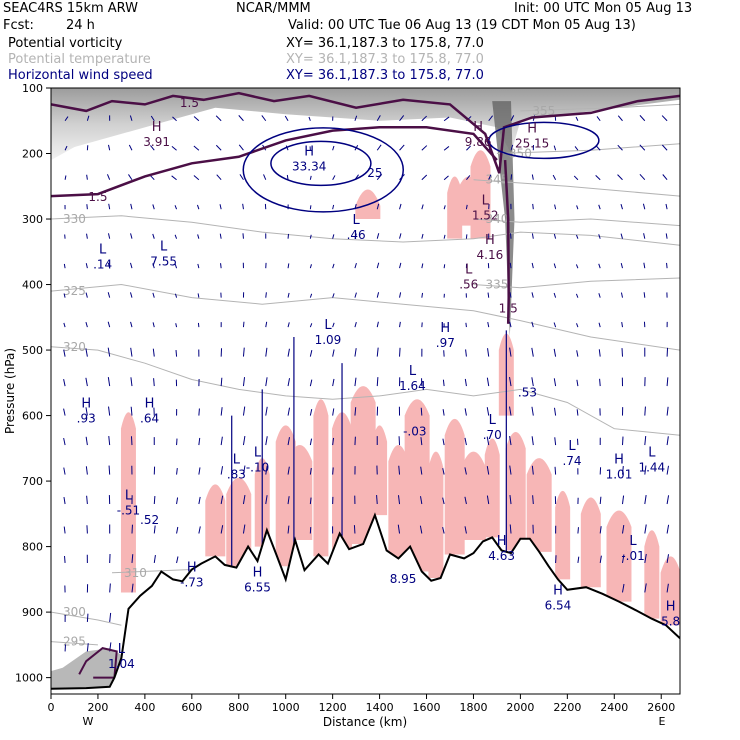 The height and width of the screenshot is (740, 740). I want to click on pv-label-value: 3.91, so click(156, 142).